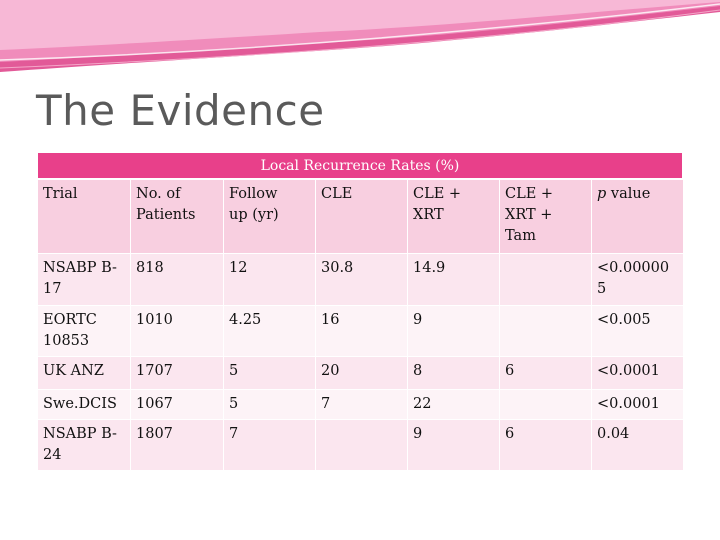 The image size is (720, 540). I want to click on table-cell: <0.005, so click(637, 331).